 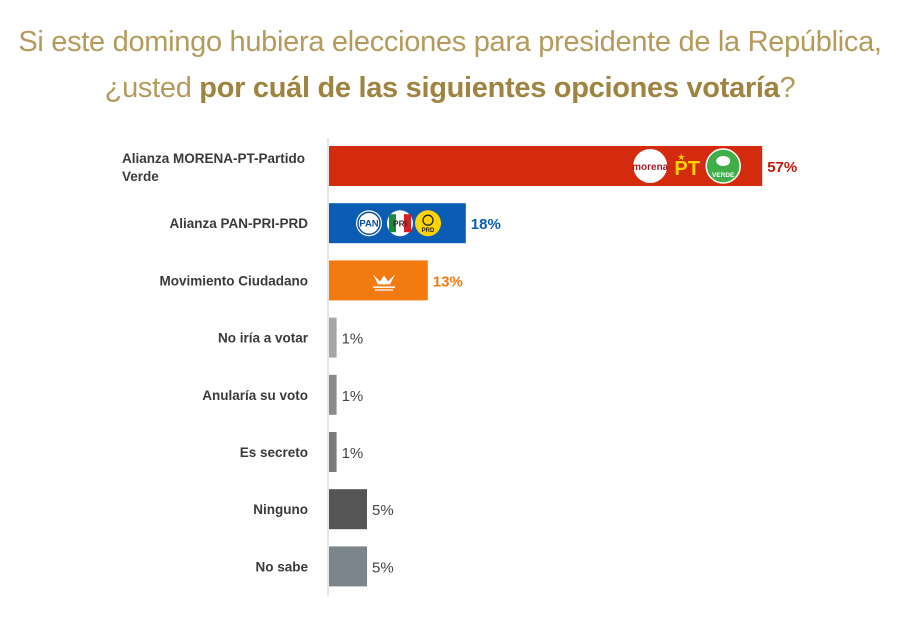 I want to click on category-label: No iría a votar, so click(x=263, y=338).